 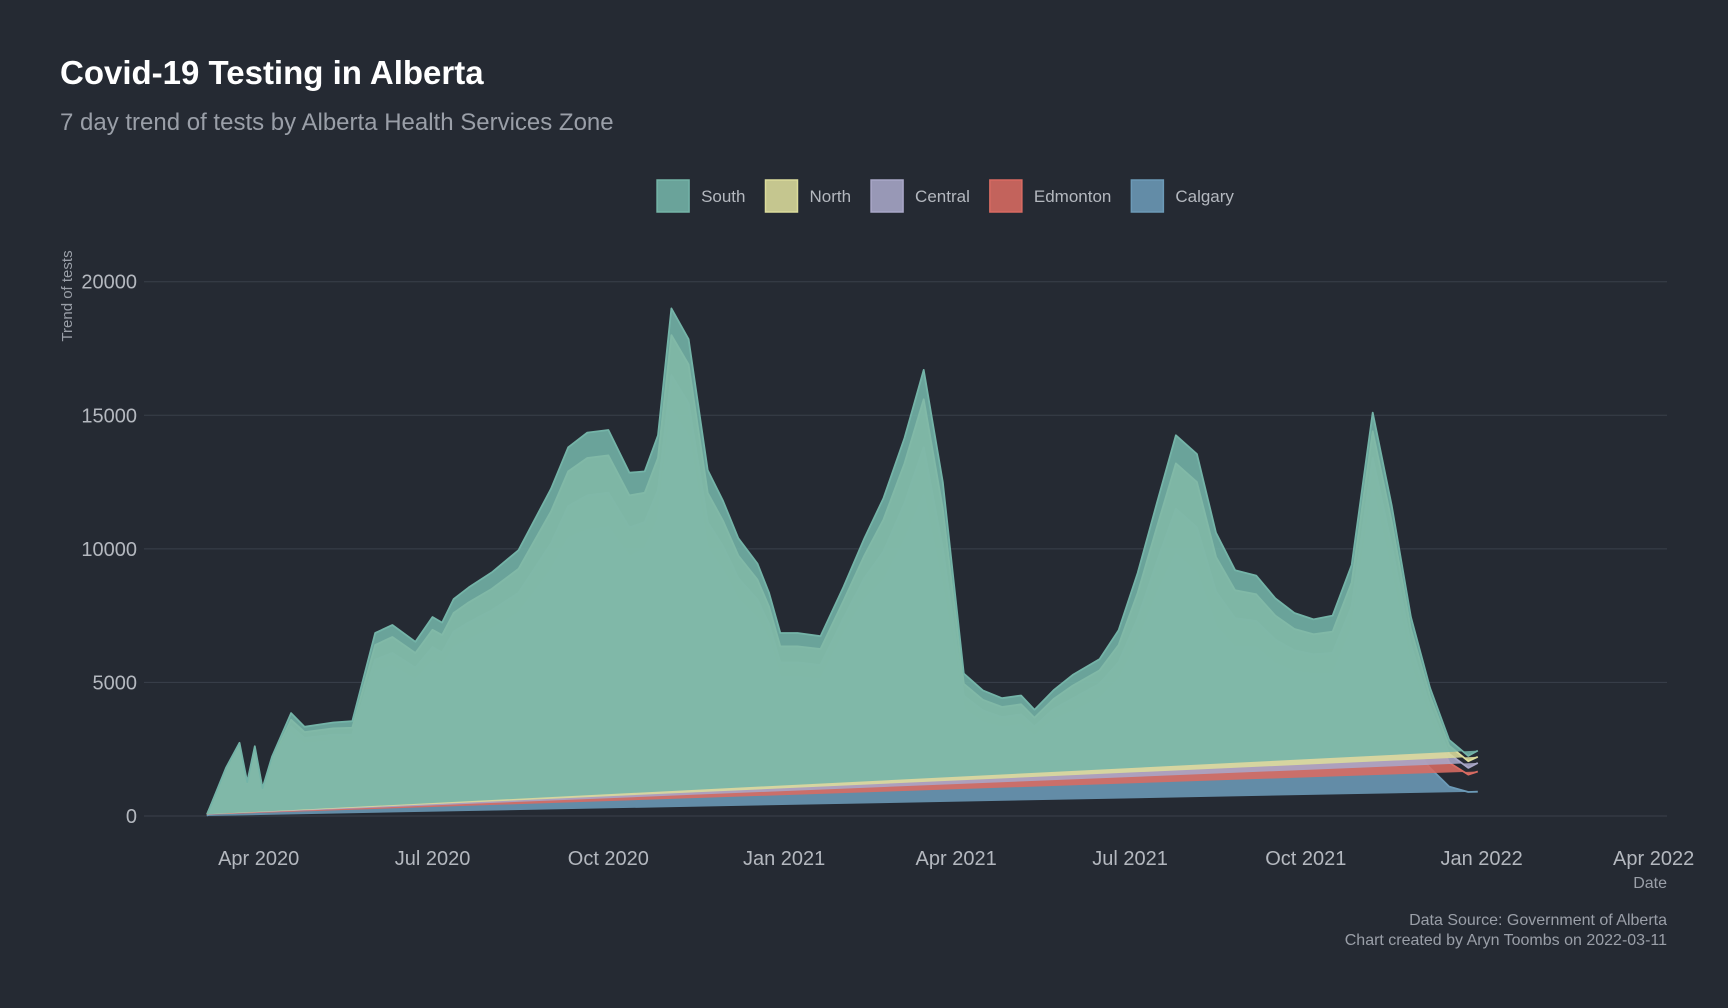 I want to click on legend-label-edmonton: Edmonton, so click(x=1073, y=196).